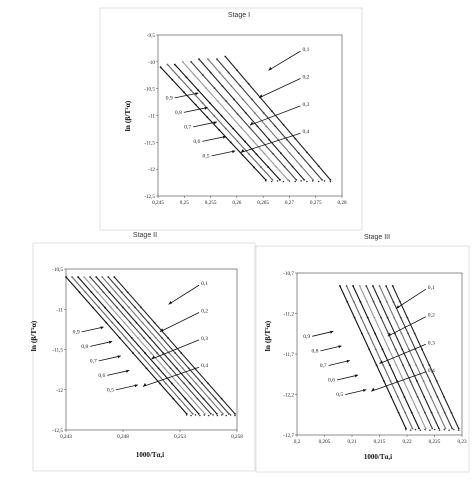  What do you see at coordinates (239, 15) in the screenshot?
I see `chart-title: Stage I` at bounding box center [239, 15].